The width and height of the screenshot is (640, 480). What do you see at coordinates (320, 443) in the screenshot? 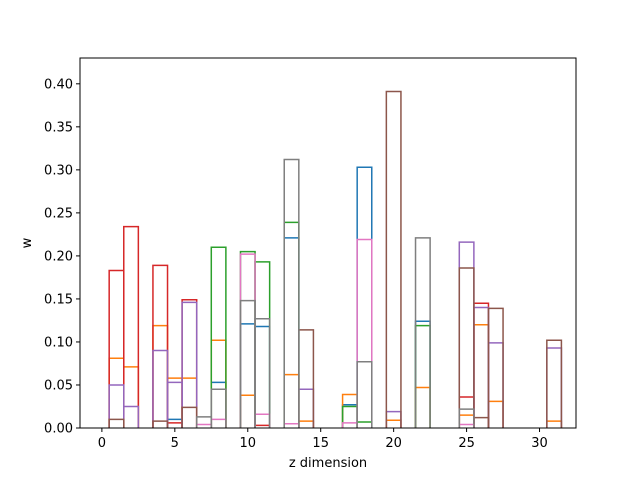
I see `x-tick-label: 15` at bounding box center [320, 443].